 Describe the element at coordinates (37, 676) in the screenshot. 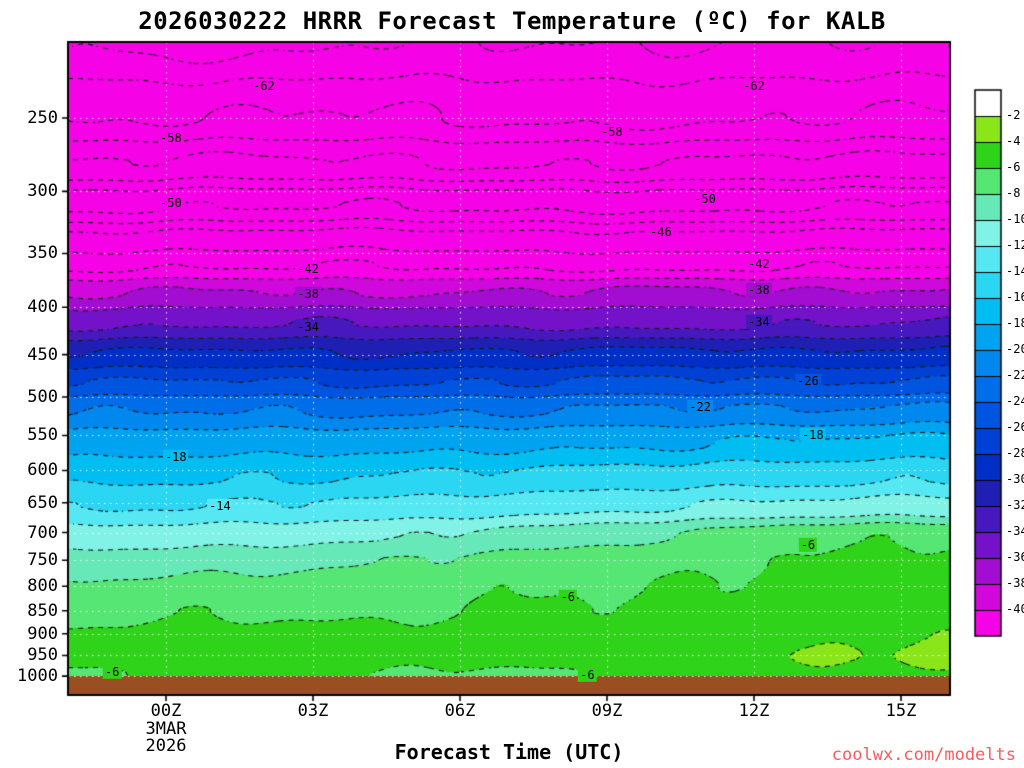

I see `y-tick-label: 1000` at that location.